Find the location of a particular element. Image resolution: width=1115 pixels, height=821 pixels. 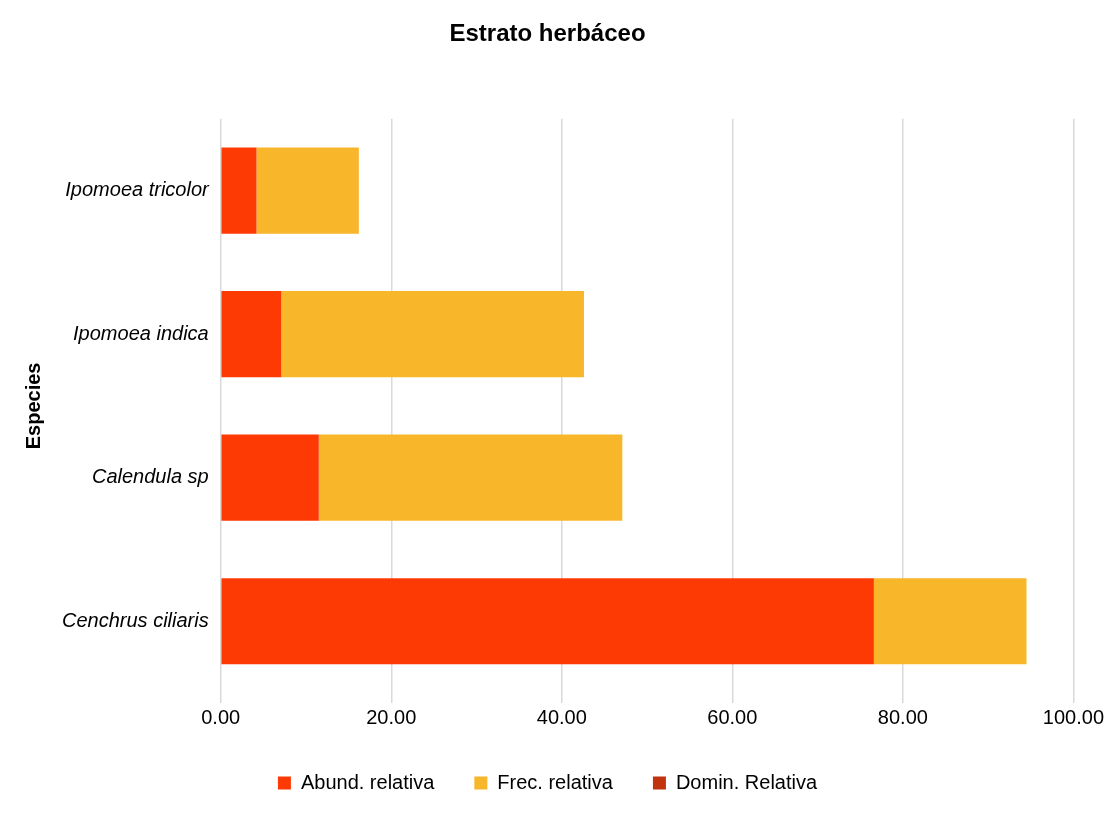

y-tick-label: Ipomoea tricolor is located at coordinates (138, 189).